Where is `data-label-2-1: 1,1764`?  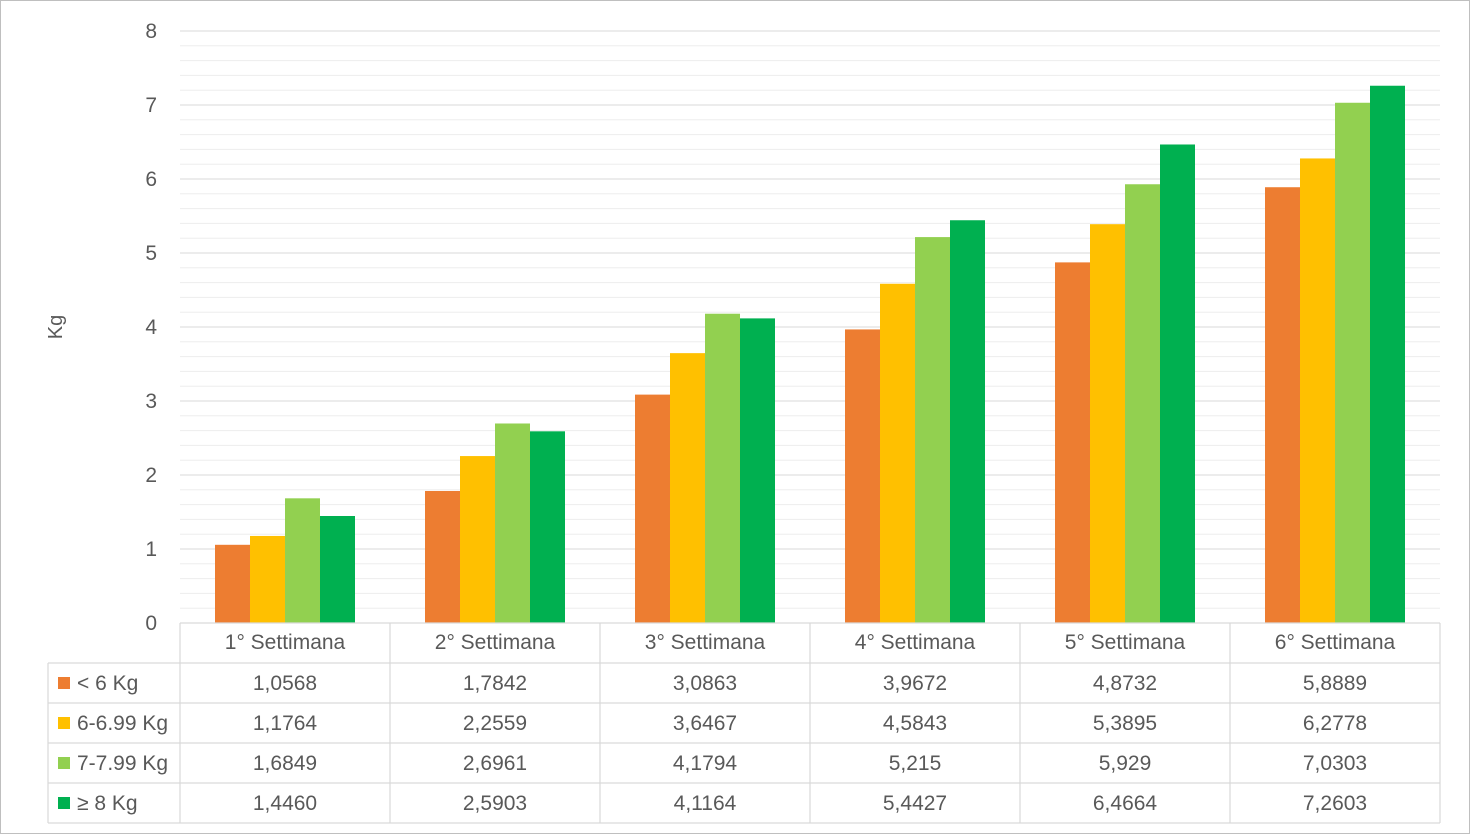
data-label-2-1: 1,1764 is located at coordinates (285, 723).